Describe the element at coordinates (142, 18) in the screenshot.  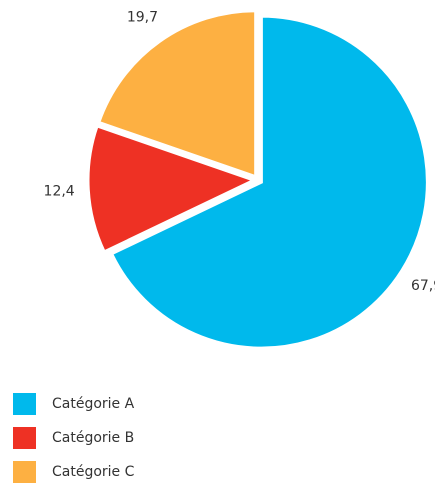
I see `value-label: 19,7` at that location.